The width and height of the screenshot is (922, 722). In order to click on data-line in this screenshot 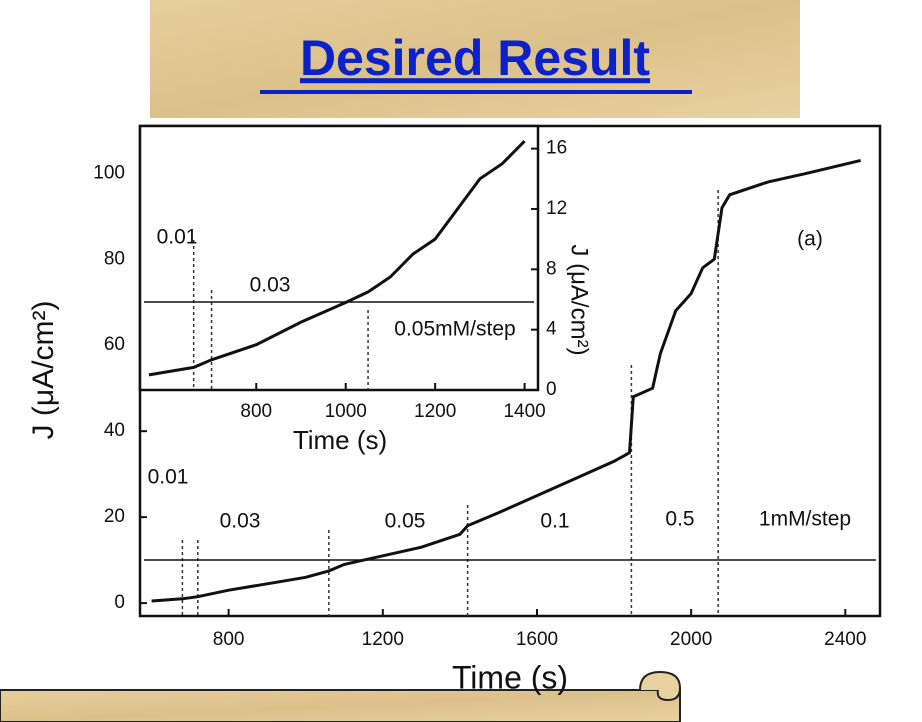, I will do `click(337, 258)`.